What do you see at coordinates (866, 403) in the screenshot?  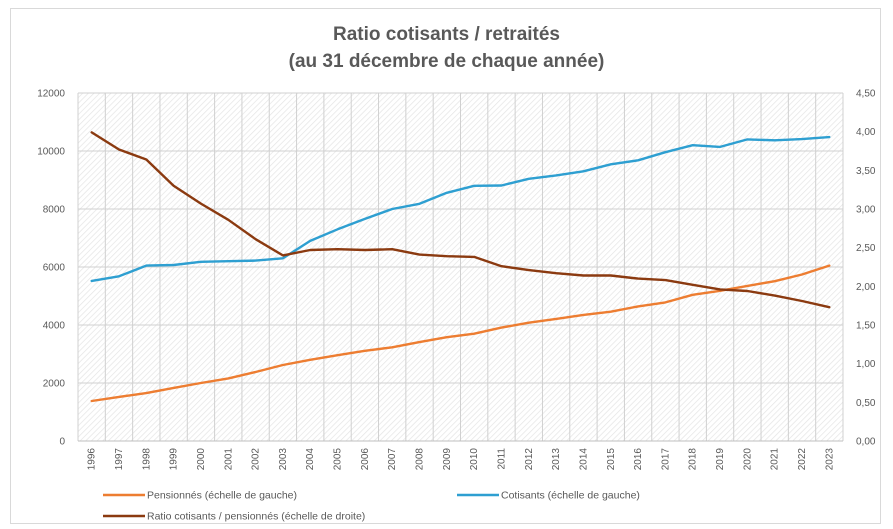 I see `right-tick-label: 0,50` at bounding box center [866, 403].